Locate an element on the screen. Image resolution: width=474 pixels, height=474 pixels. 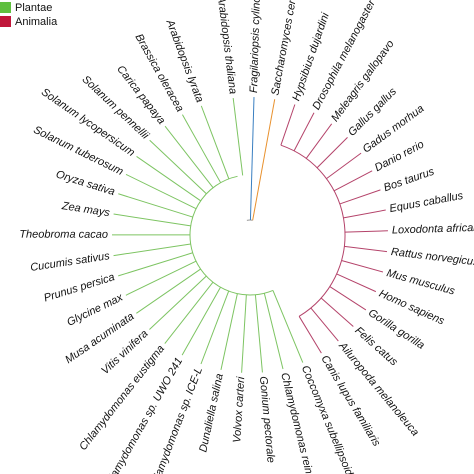
leaf-label: Fragilariopsis cylinc is located at coordinates (255, 46).